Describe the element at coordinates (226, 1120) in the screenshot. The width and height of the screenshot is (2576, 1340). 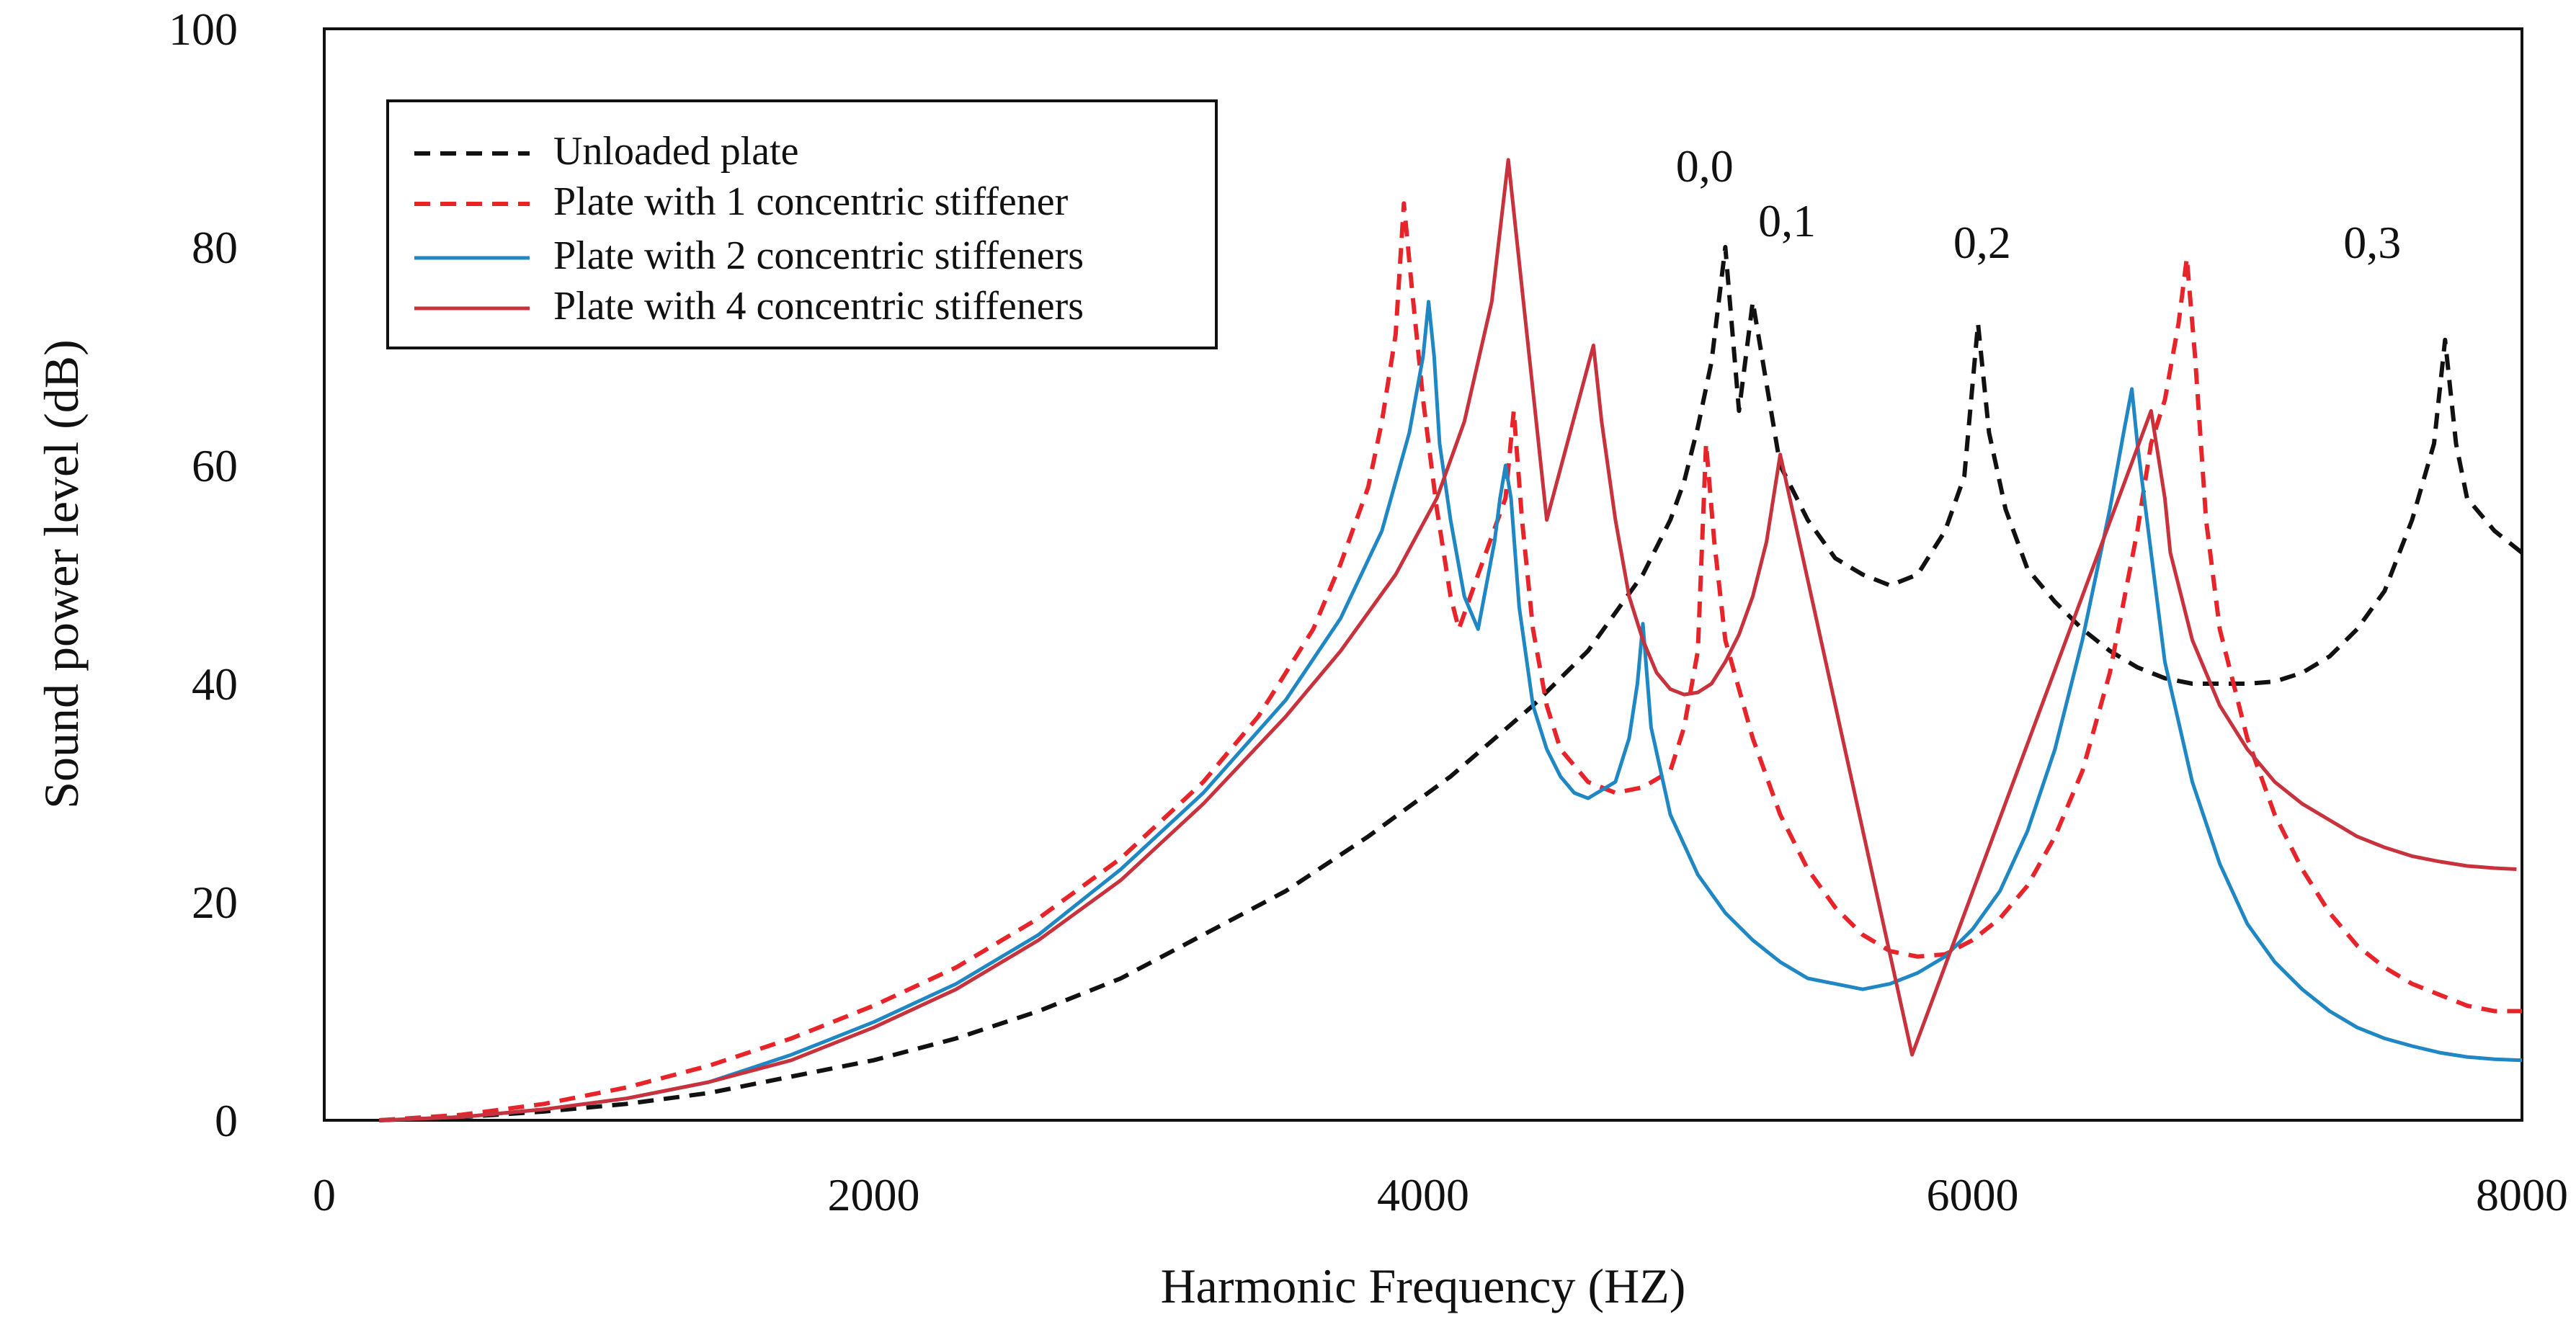
I see `y-tick-label: 0` at that location.